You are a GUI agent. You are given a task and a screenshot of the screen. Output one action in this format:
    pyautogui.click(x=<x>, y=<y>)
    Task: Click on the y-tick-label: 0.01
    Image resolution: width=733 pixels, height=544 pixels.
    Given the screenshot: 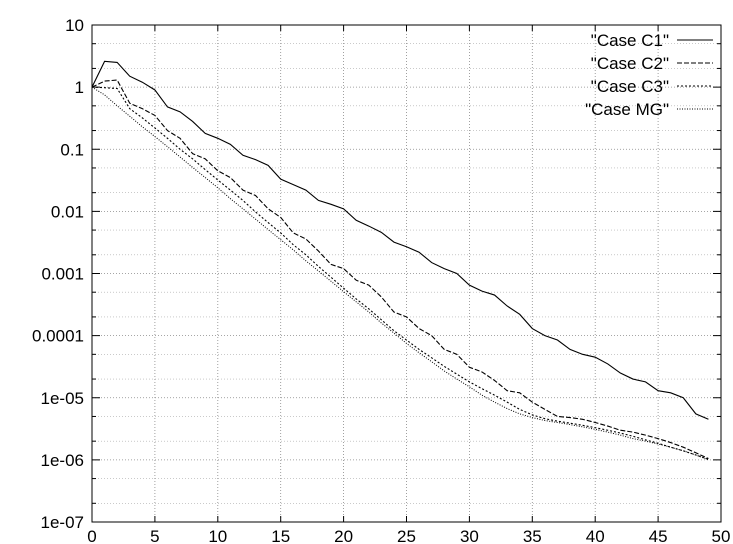 What is the action you would take?
    pyautogui.click(x=67, y=211)
    